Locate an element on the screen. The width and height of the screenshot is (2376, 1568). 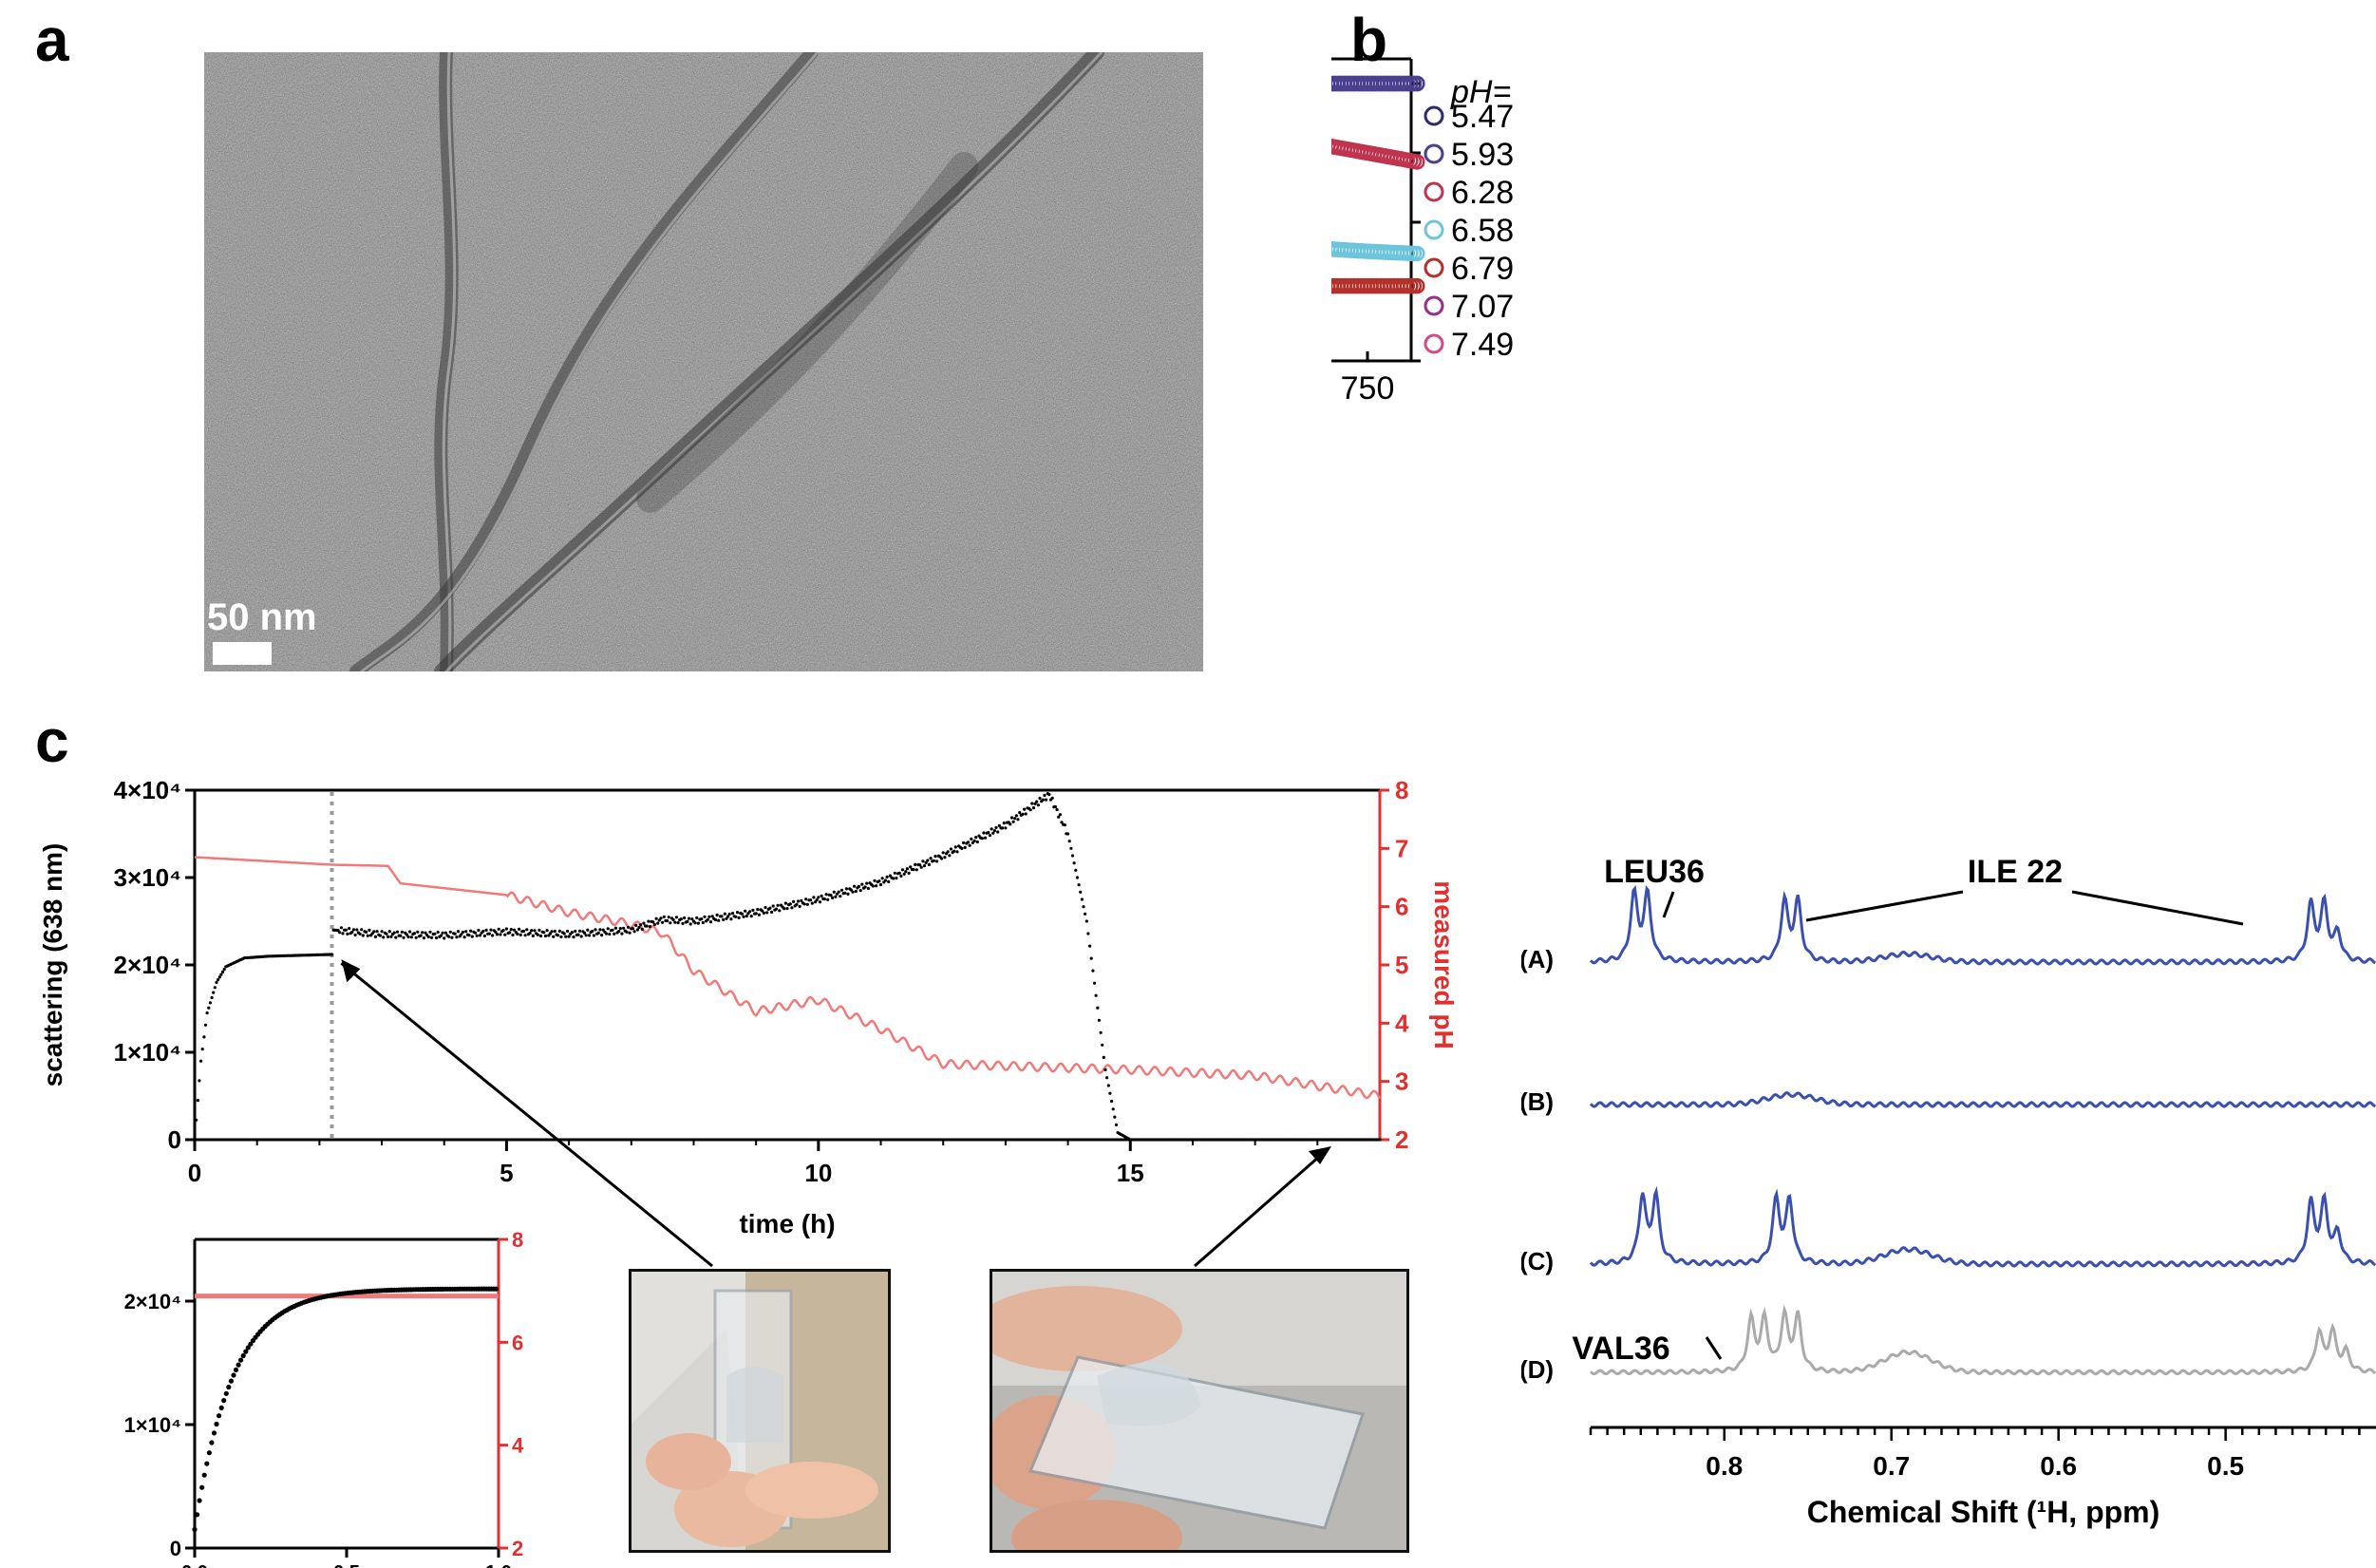
y-tick-label: 4×10⁴ is located at coordinates (147, 790).